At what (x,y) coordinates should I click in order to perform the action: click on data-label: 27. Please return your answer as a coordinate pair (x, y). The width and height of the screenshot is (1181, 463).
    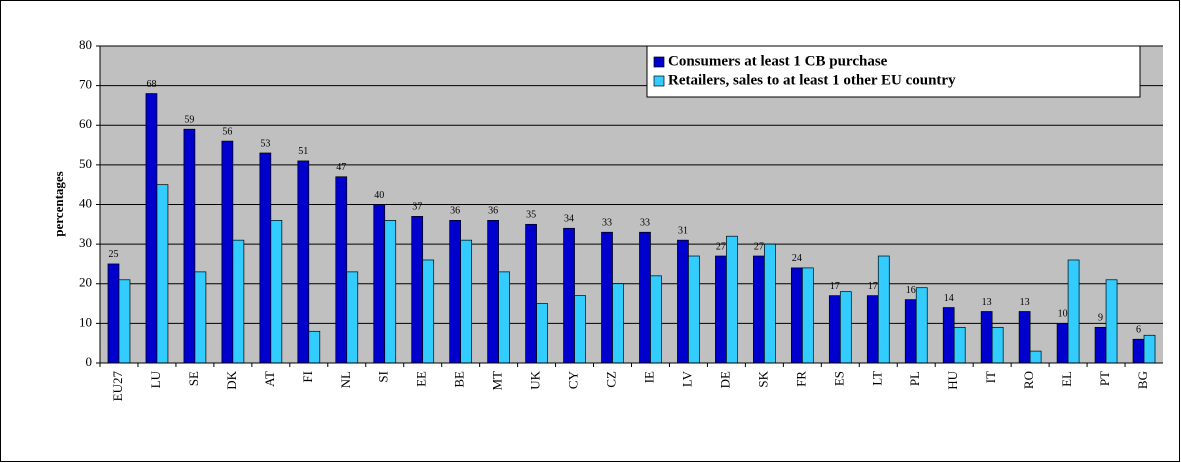
    Looking at the image, I should click on (721, 246).